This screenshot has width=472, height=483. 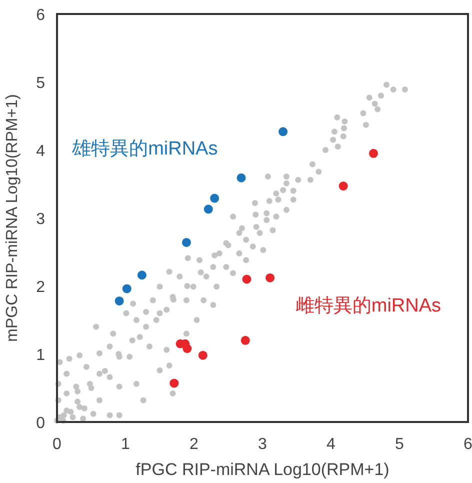 What do you see at coordinates (125, 444) in the screenshot?
I see `x-tick-label: 1` at bounding box center [125, 444].